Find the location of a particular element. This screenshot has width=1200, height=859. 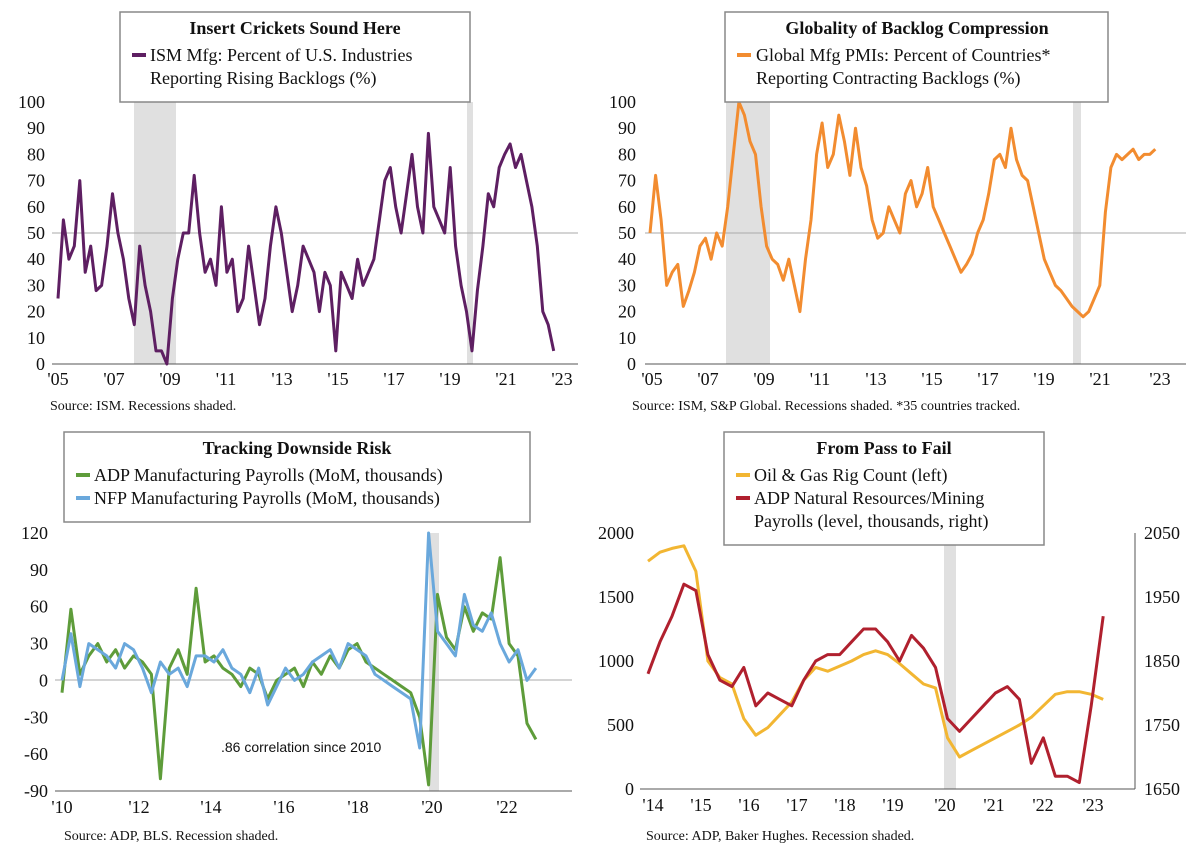

y-tick-label: 1500 is located at coordinates (616, 597).